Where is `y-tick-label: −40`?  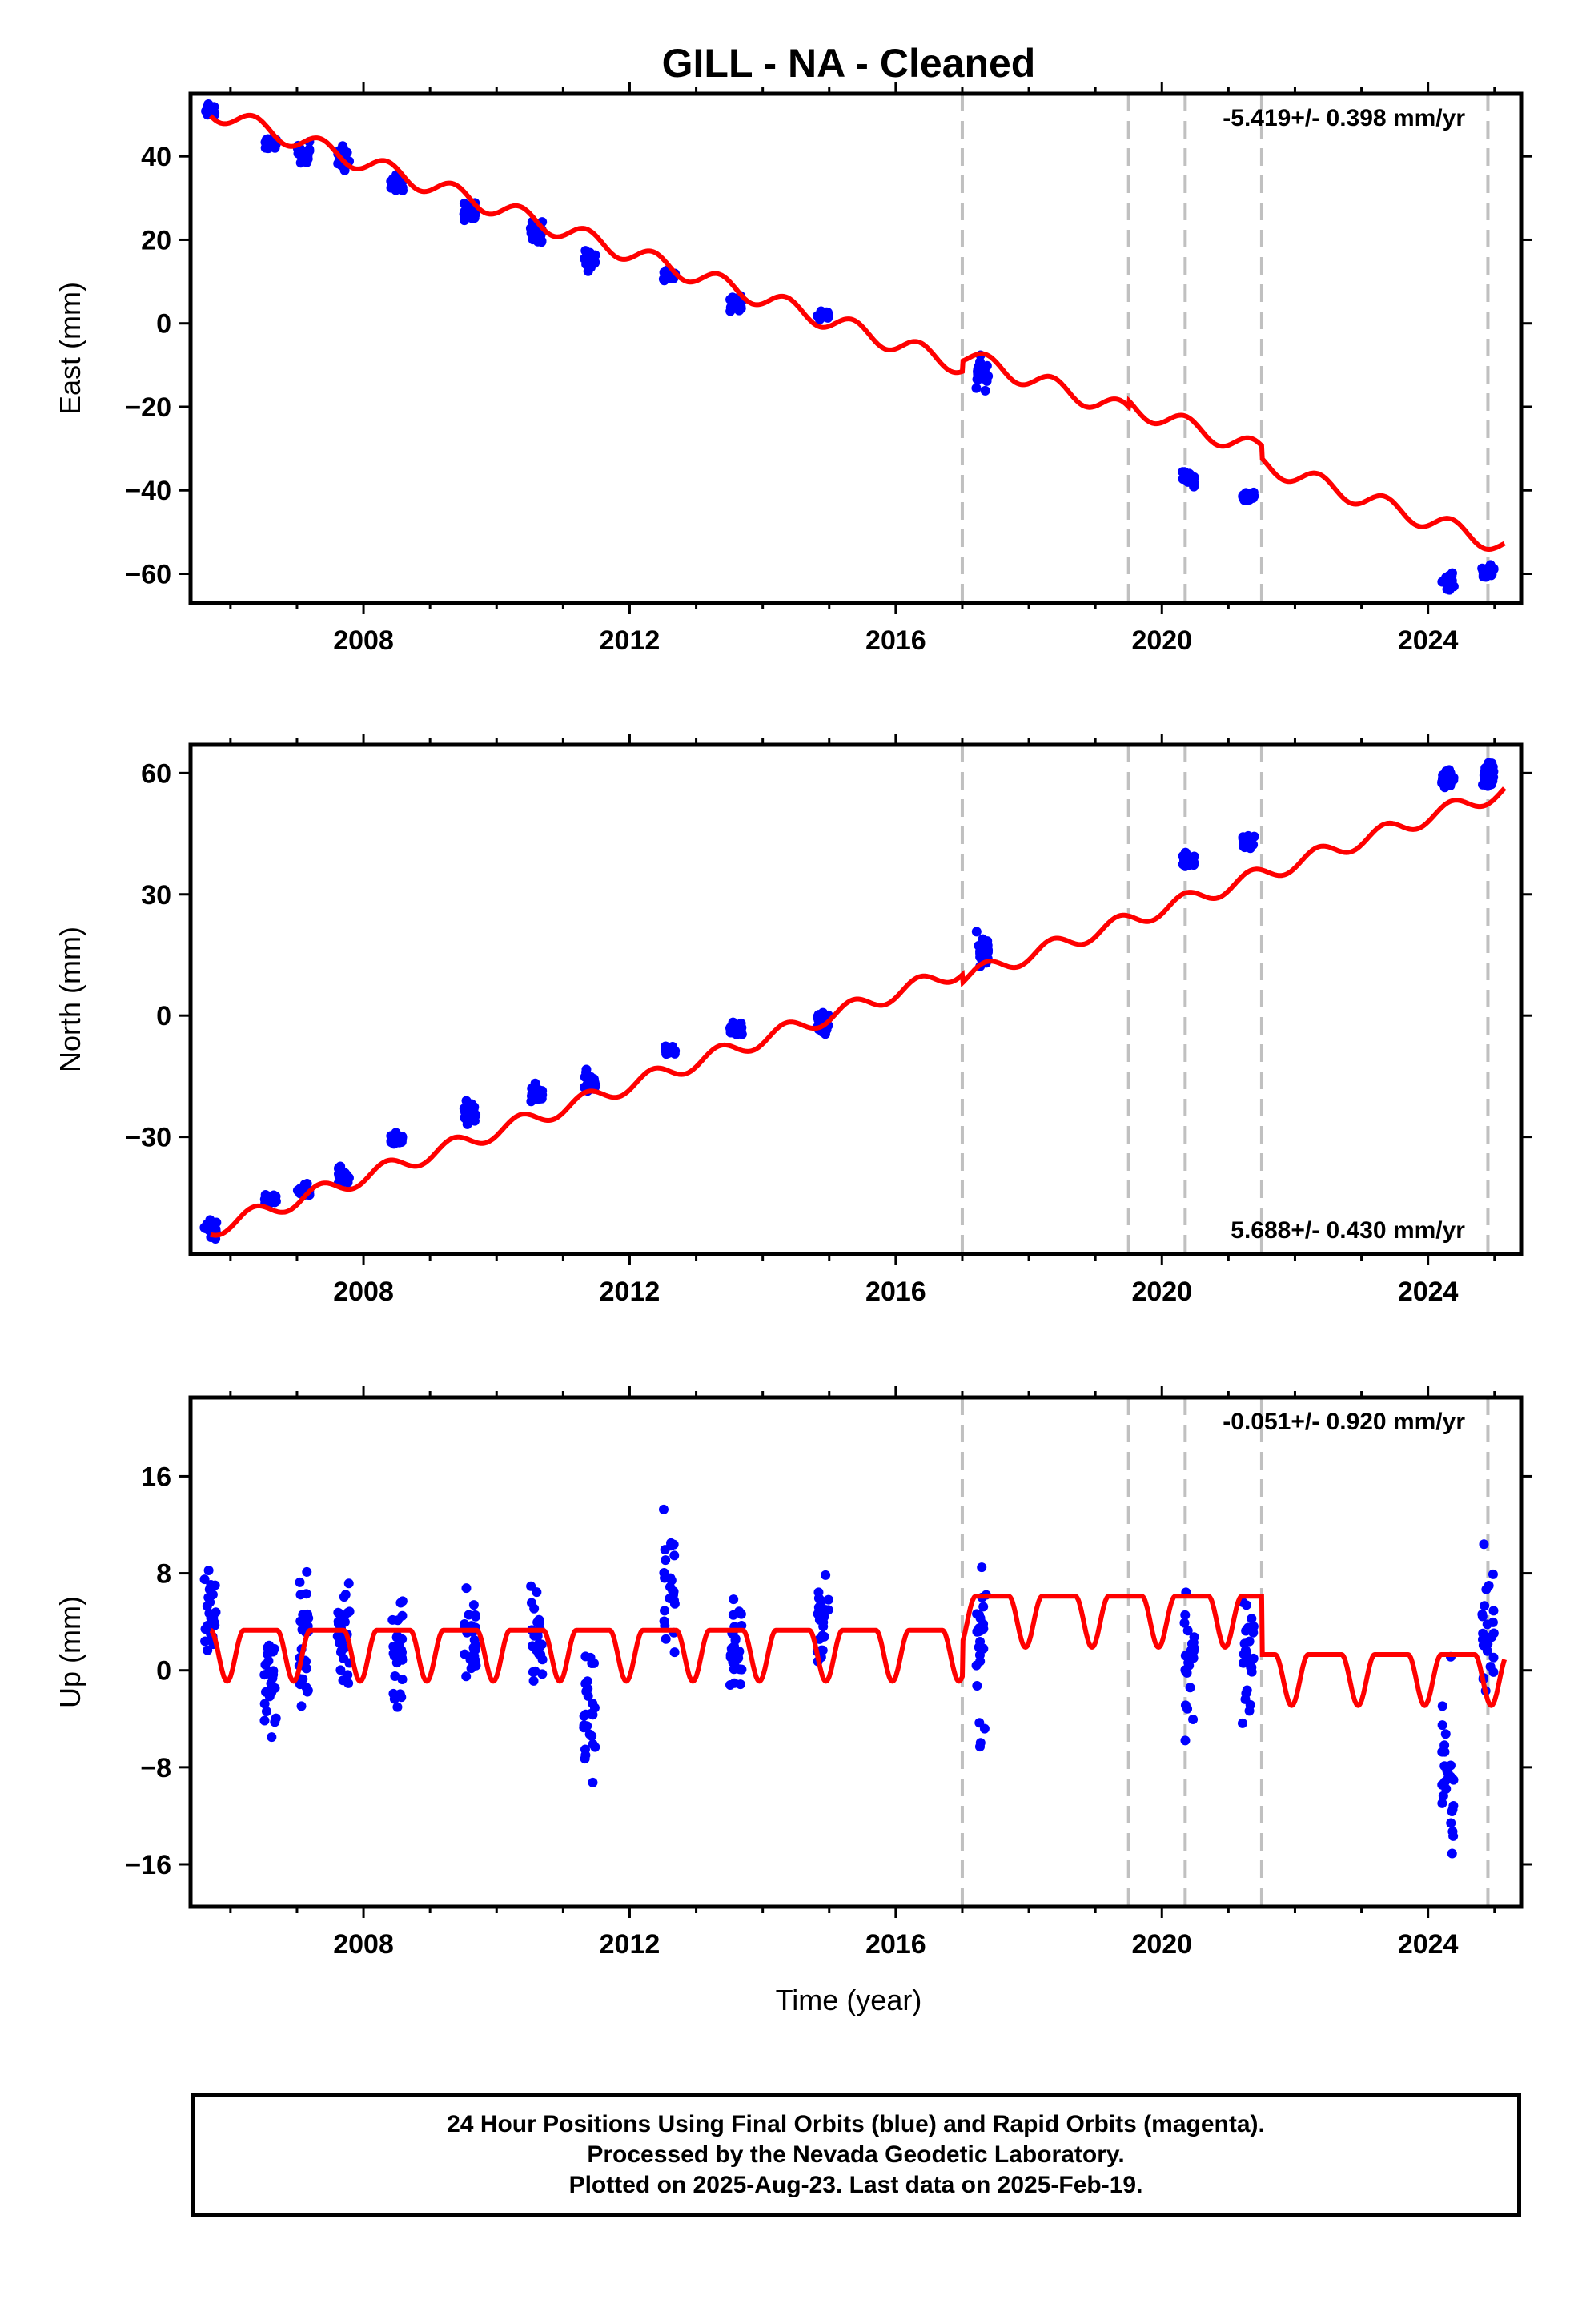 y-tick-label: −40 is located at coordinates (148, 491).